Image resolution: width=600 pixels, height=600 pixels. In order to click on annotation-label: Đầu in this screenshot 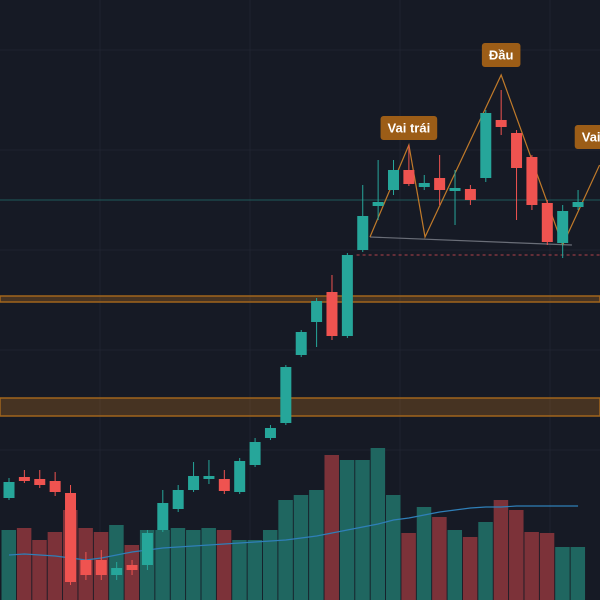, I will do `click(501, 54)`.